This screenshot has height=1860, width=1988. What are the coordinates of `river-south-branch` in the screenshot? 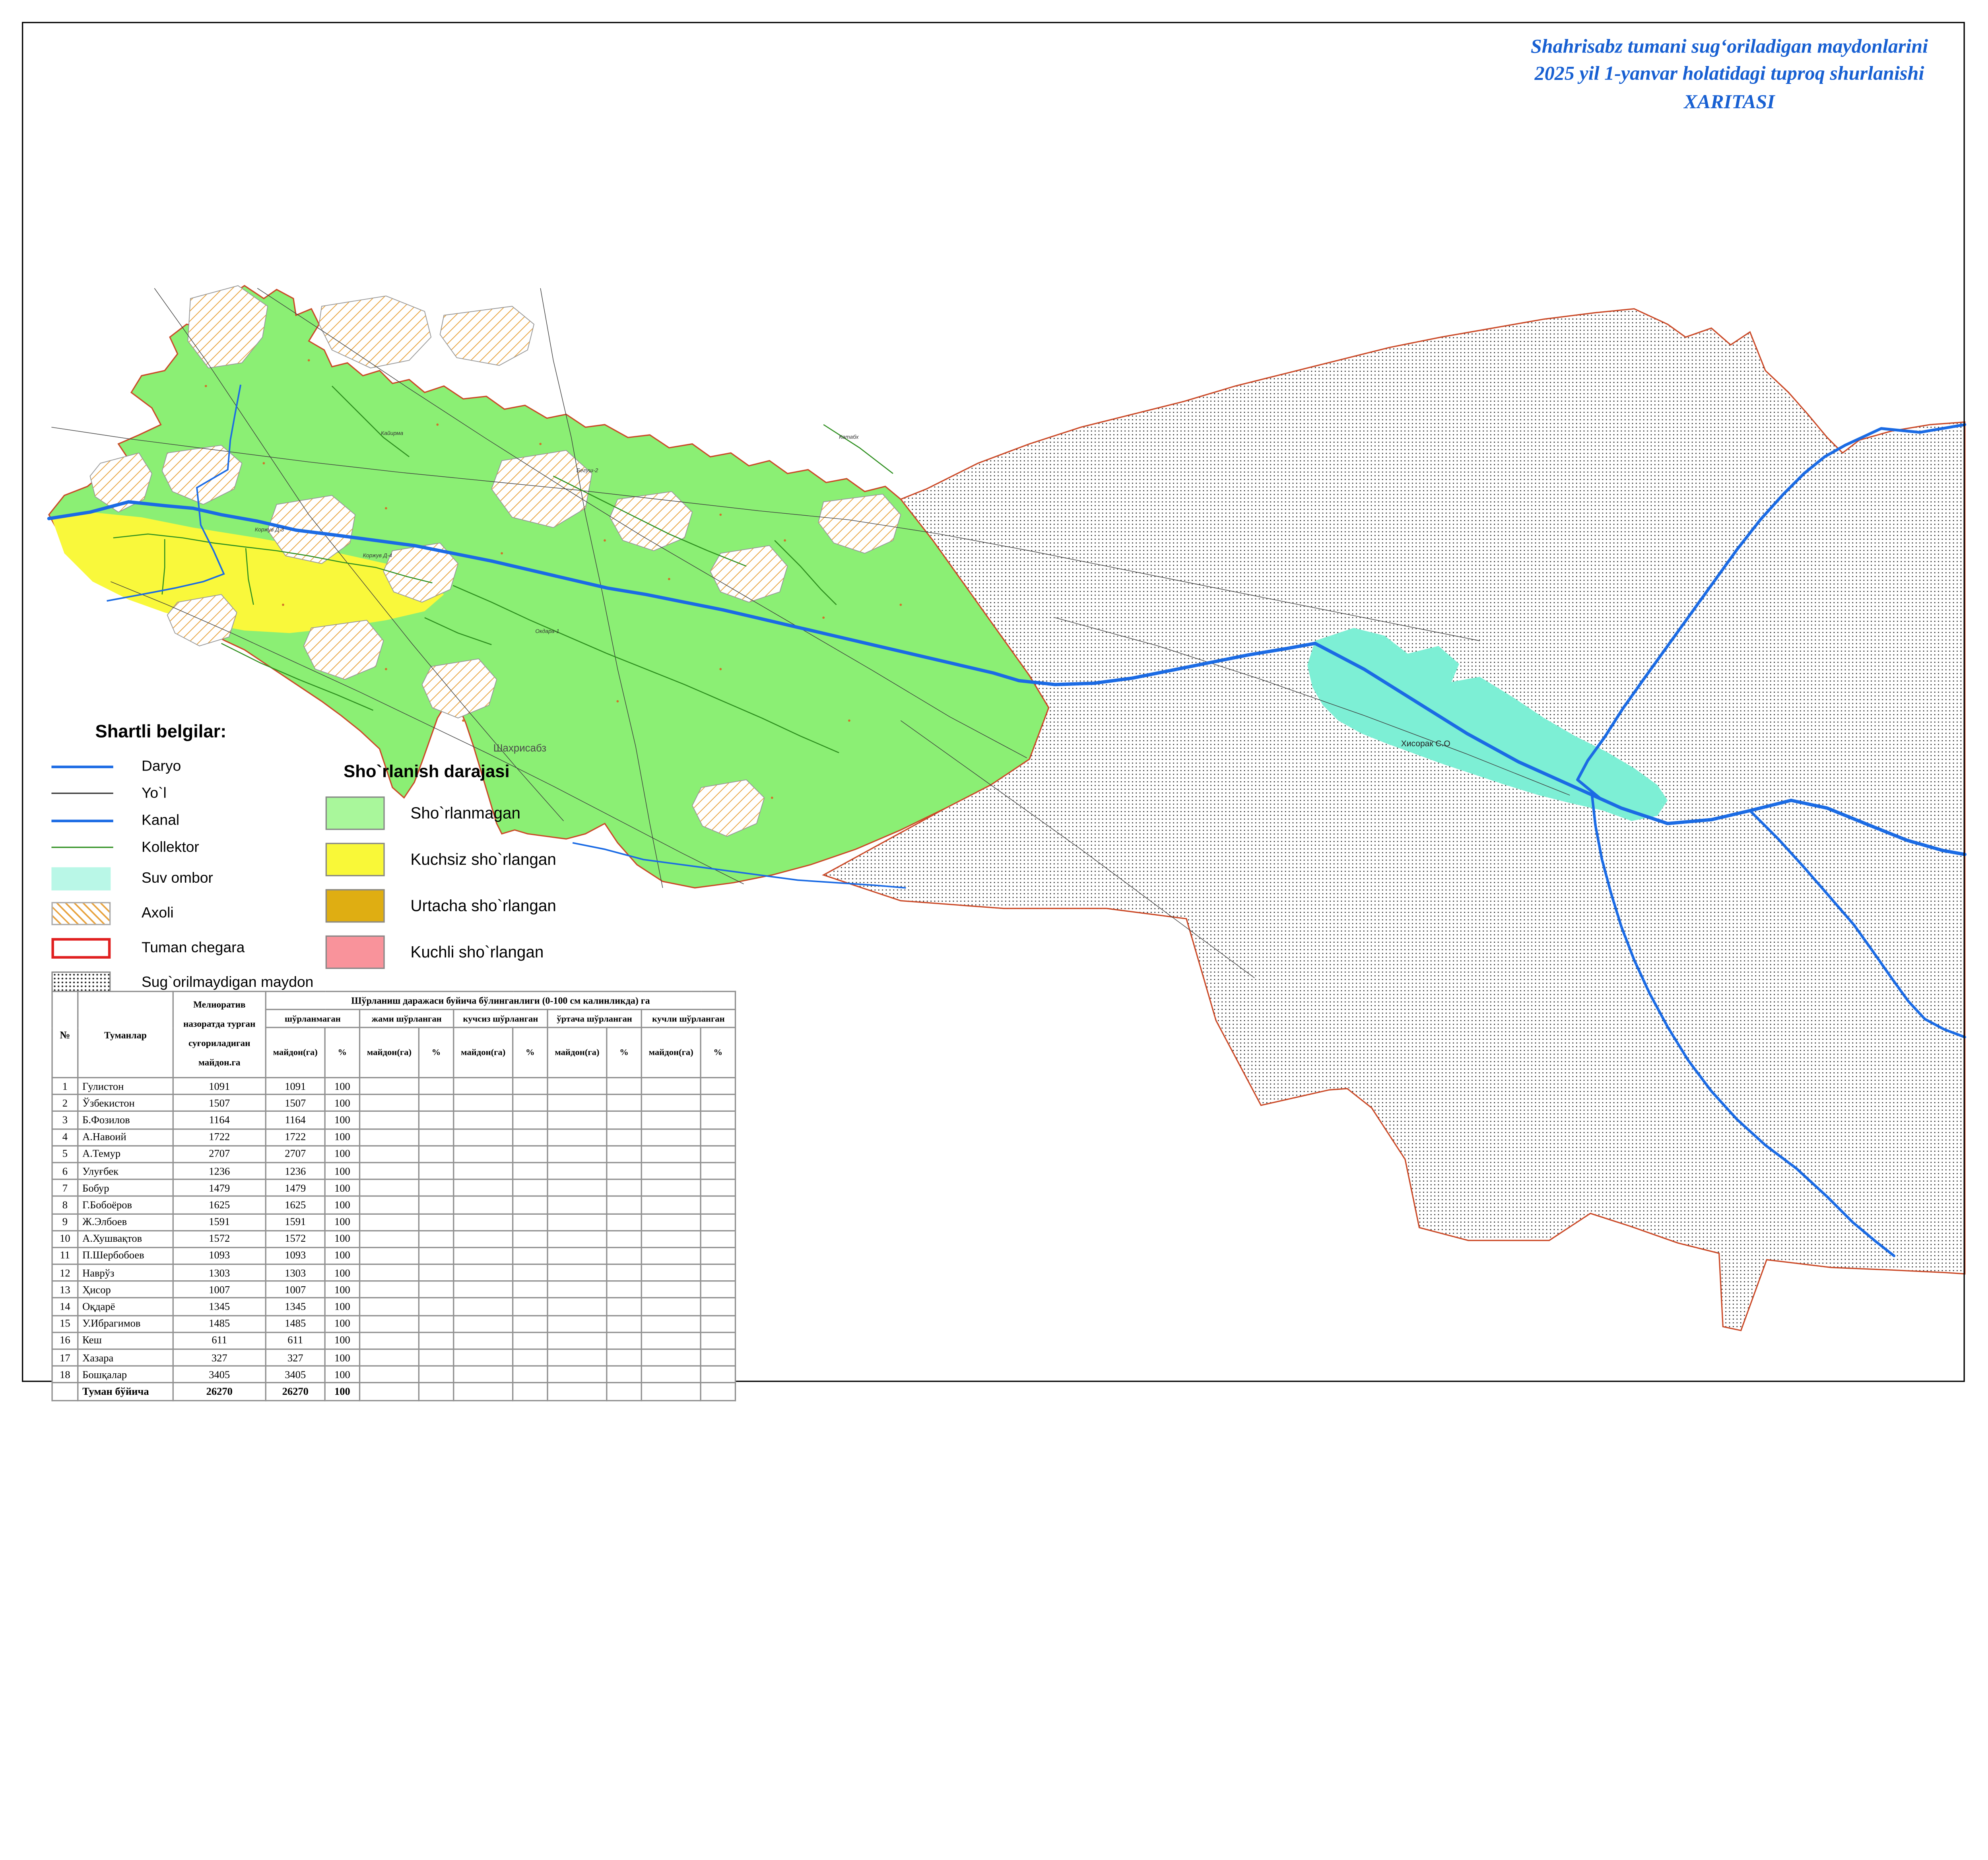 It's located at (1742, 1024).